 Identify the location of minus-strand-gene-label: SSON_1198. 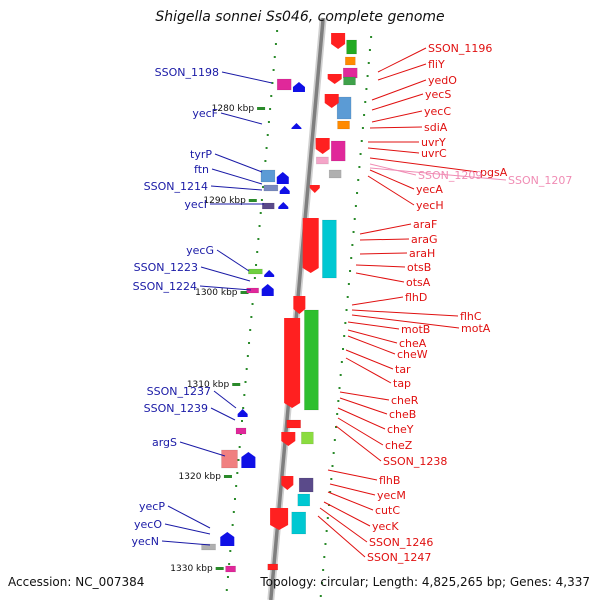
(214, 75).